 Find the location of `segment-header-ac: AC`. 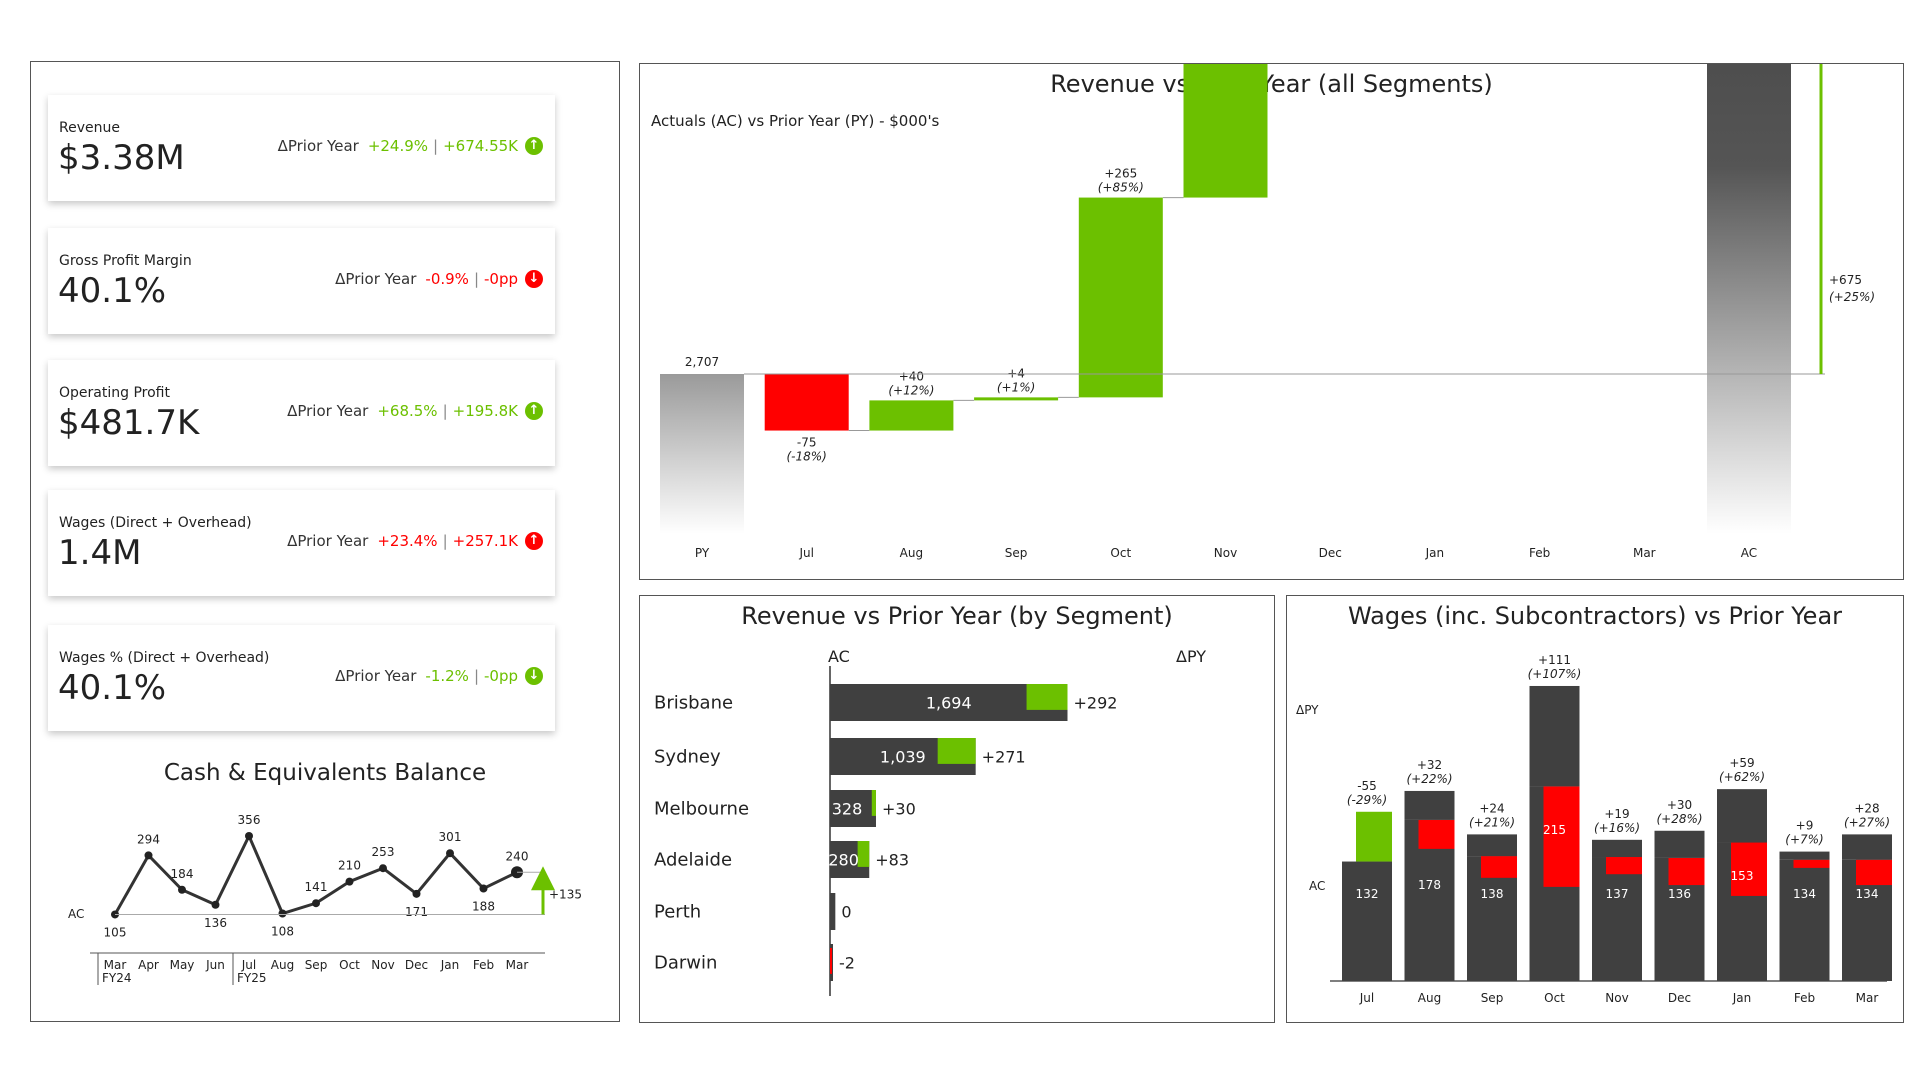

segment-header-ac: AC is located at coordinates (839, 656).